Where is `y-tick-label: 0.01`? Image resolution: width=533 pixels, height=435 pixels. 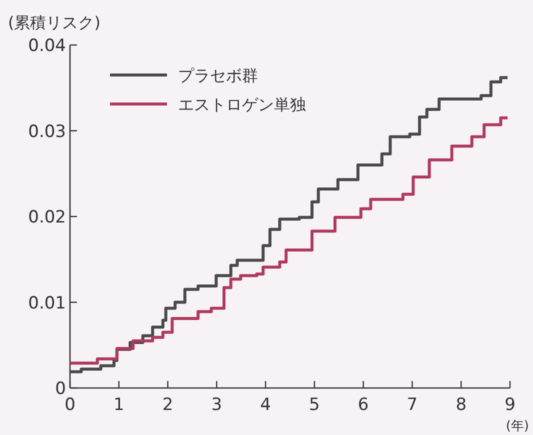
y-tick-label: 0.01 is located at coordinates (47, 303).